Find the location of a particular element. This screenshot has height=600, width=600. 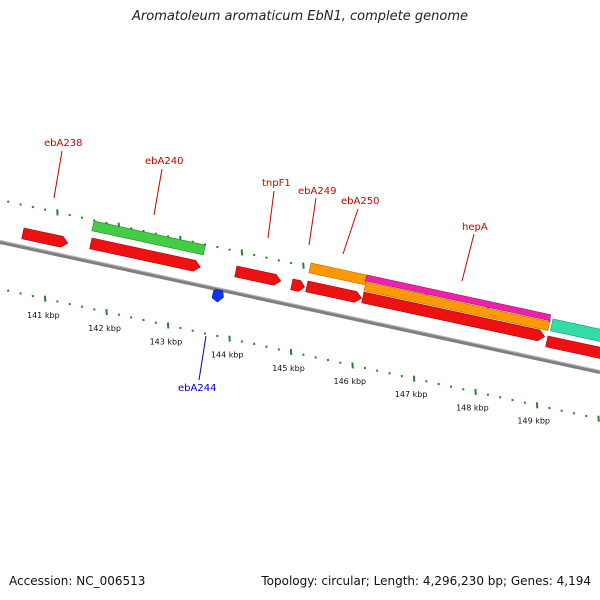

gene-hepA-pink is located at coordinates (458, 297).